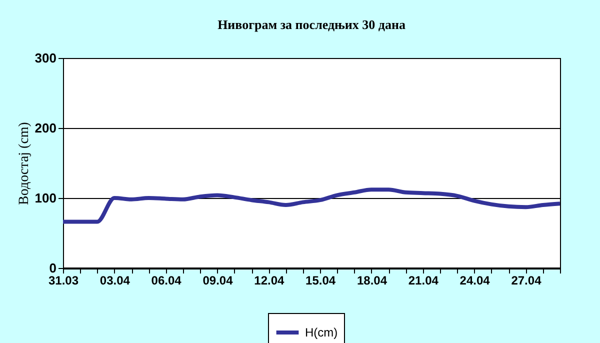 The height and width of the screenshot is (343, 600). Describe the element at coordinates (311, 206) in the screenshot. I see `line-series` at that location.